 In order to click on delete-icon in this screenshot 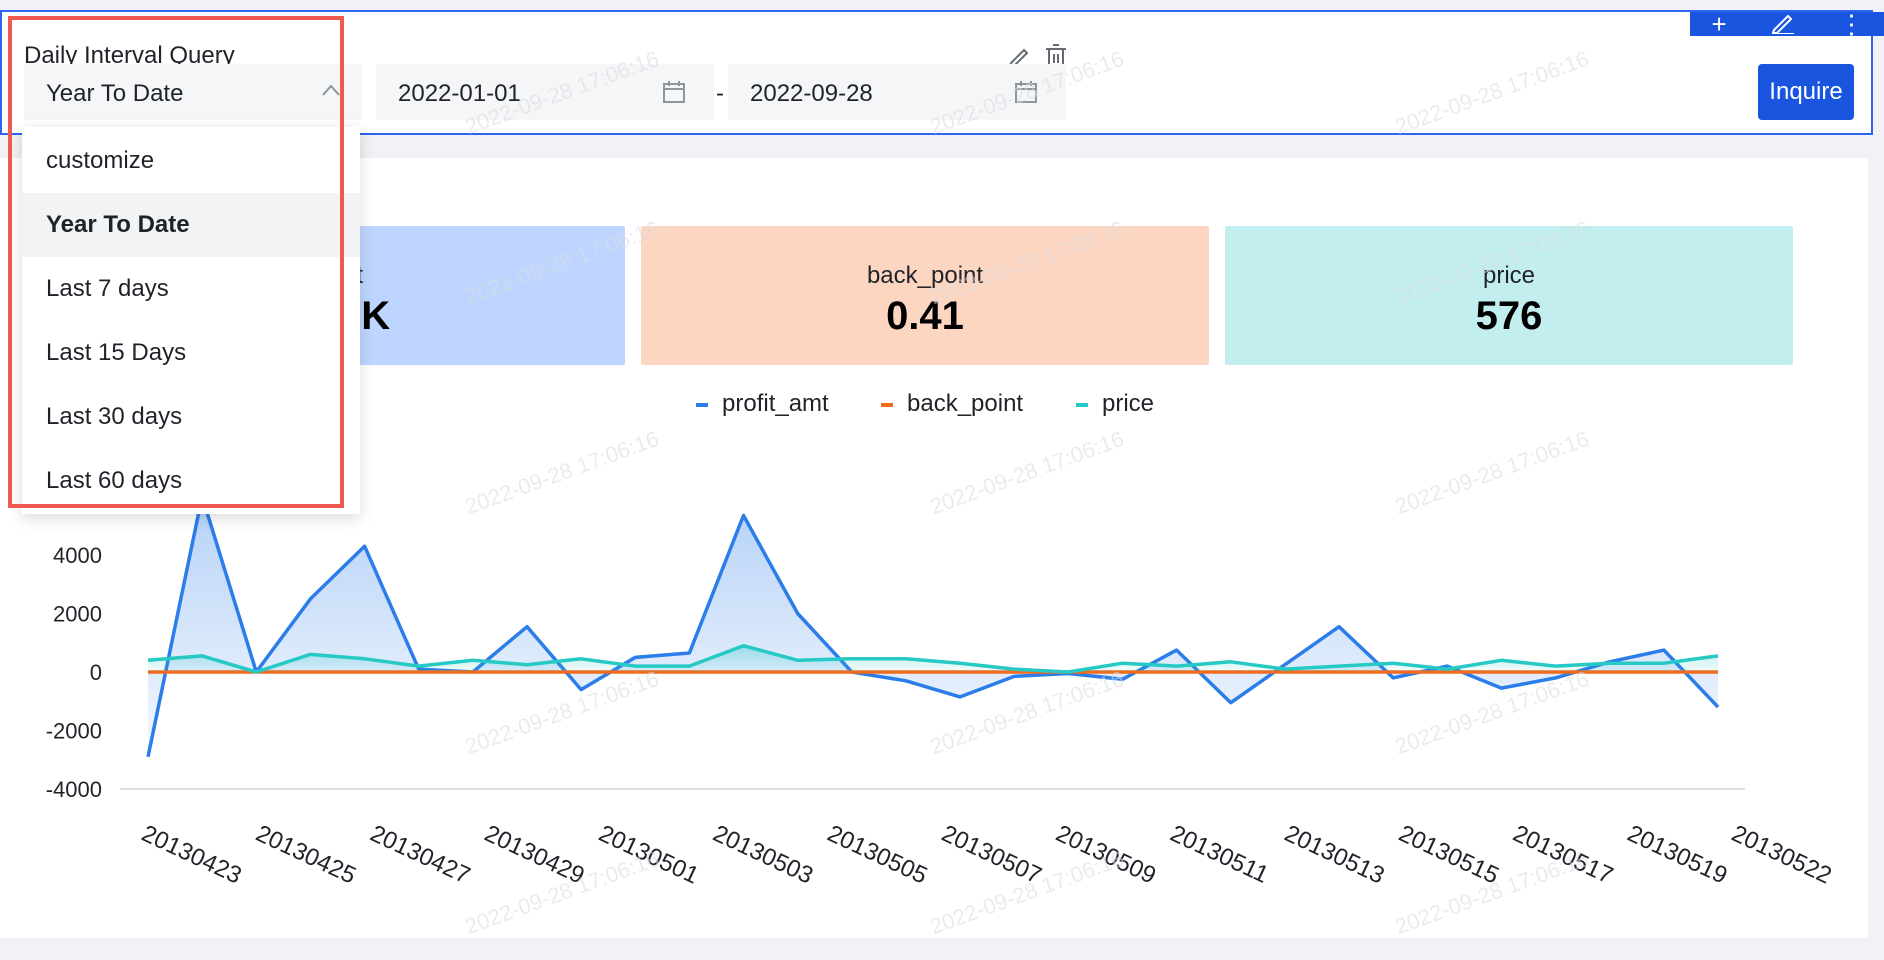, I will do `click(1056, 59)`.